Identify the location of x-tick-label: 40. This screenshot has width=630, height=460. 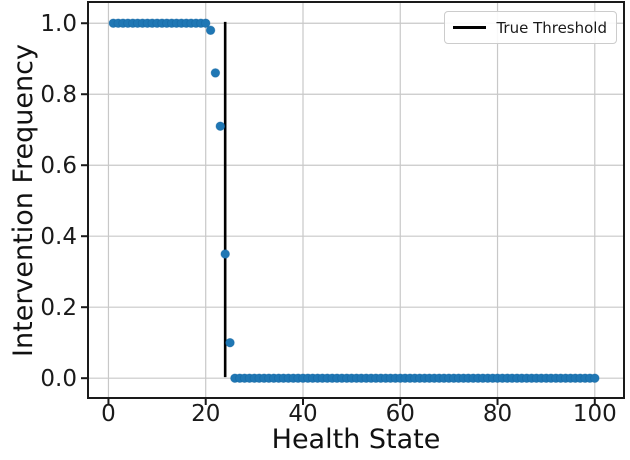
(302, 414).